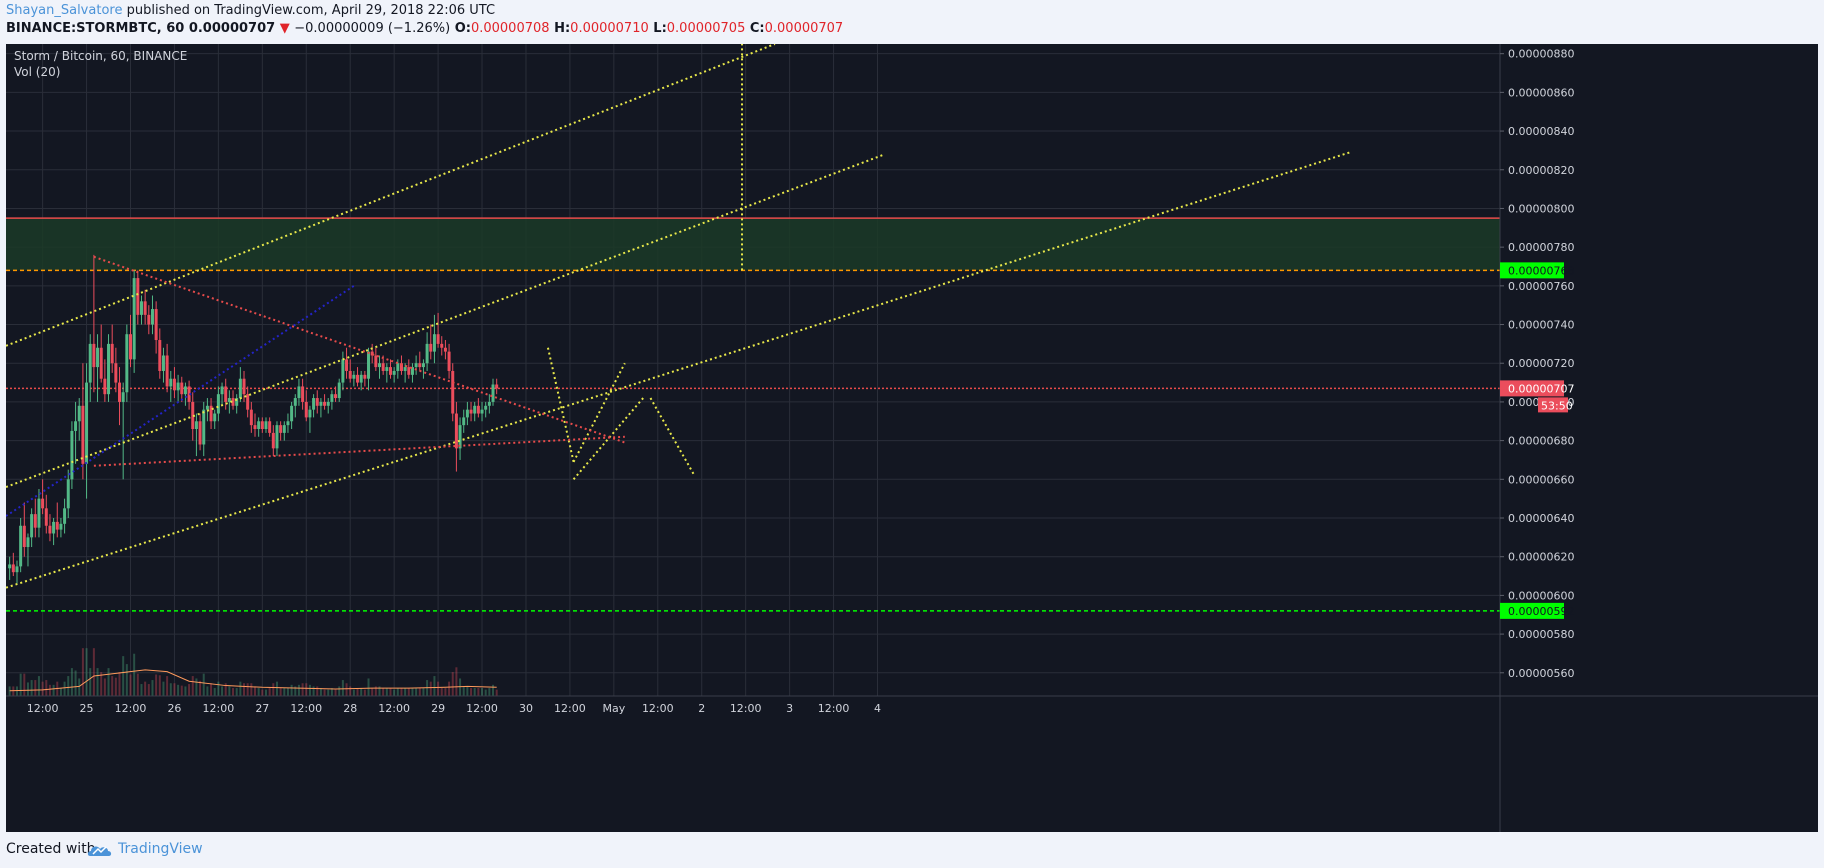 The height and width of the screenshot is (868, 1824). Describe the element at coordinates (100, 850) in the screenshot. I see `tradingview-cloud-icon` at that location.